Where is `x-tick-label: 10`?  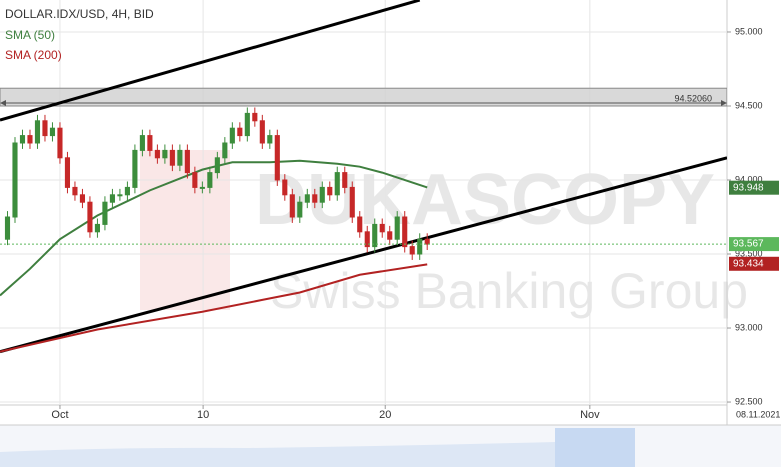
x-tick-label: 10 is located at coordinates (203, 415).